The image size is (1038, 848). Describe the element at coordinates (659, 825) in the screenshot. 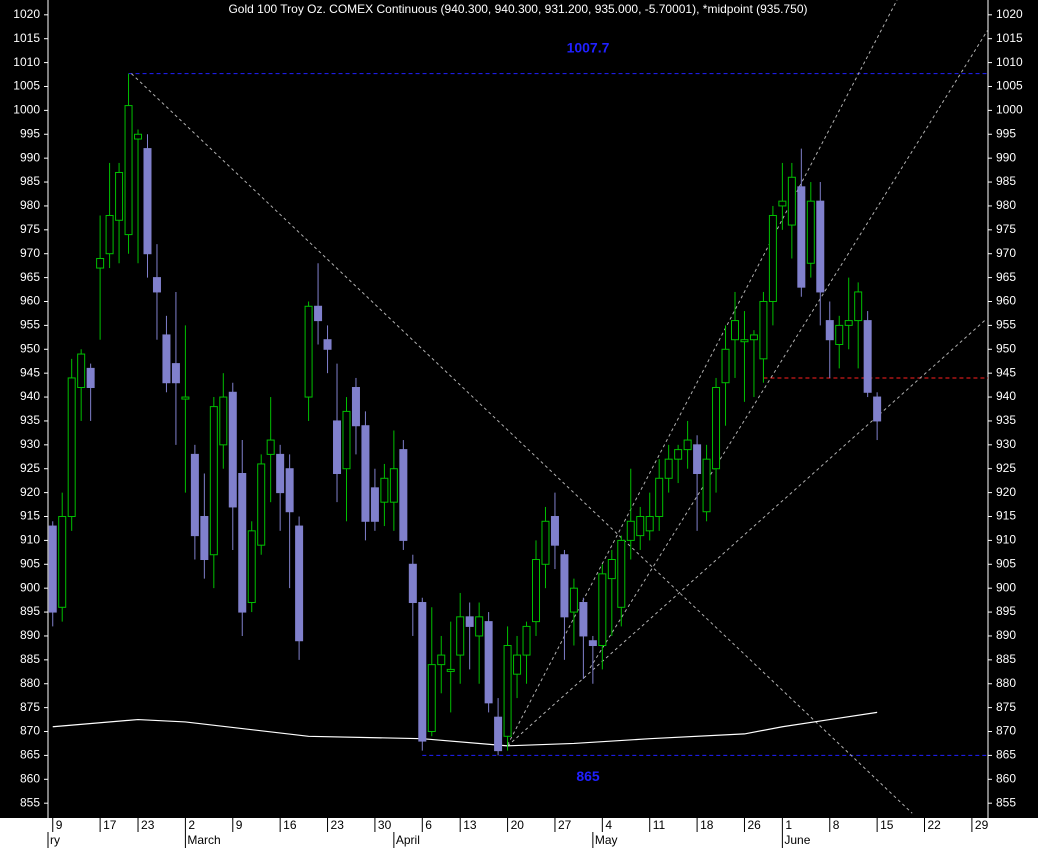

I see `x-tick-label: 11` at that location.